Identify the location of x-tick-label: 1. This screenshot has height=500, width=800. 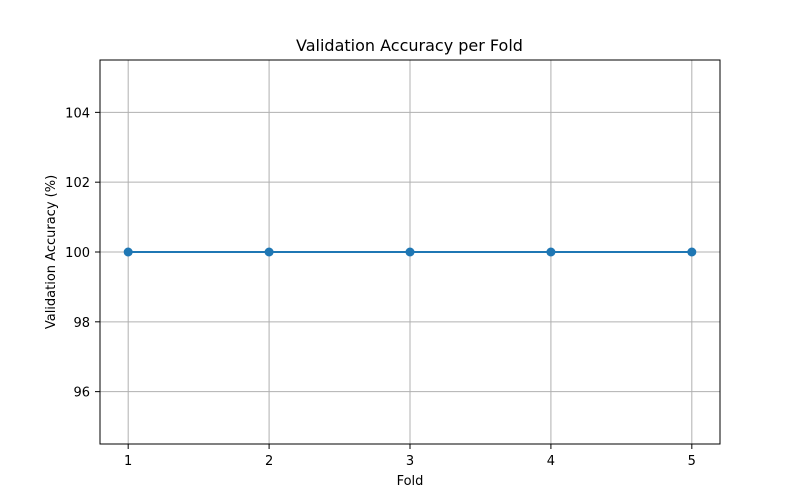
(128, 461).